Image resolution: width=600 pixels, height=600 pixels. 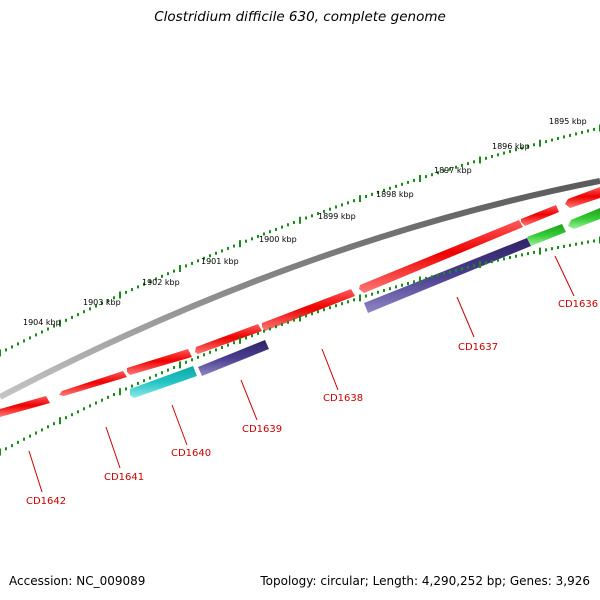 What do you see at coordinates (343, 398) in the screenshot?
I see `gene-label-cd1638: CD1638` at bounding box center [343, 398].